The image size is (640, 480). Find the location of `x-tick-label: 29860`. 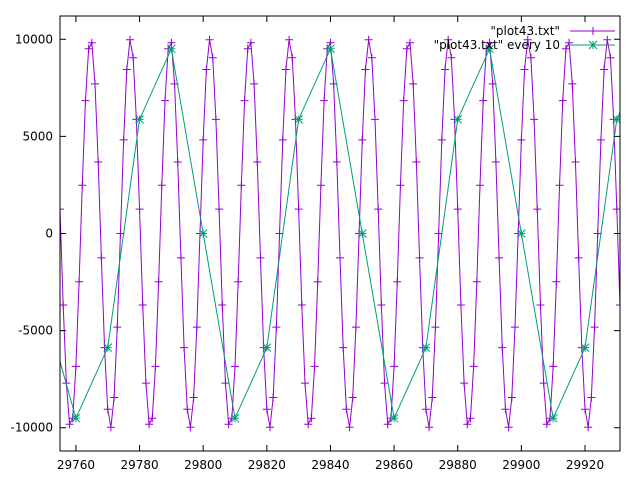

x-tick-label: 29860 is located at coordinates (394, 465).